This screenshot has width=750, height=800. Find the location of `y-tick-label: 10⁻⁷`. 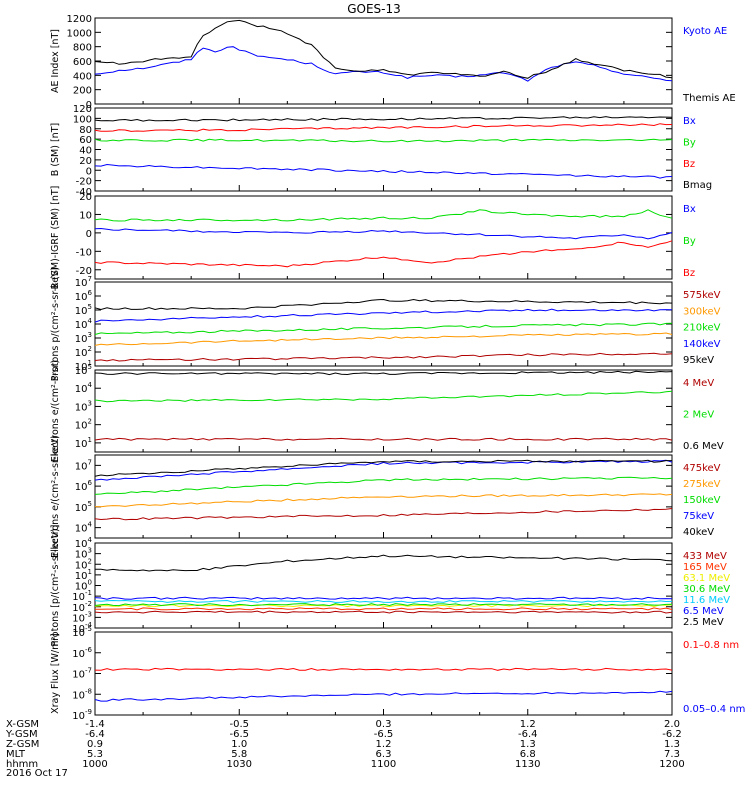

y-tick-label: 10⁻⁷ is located at coordinates (82, 674).